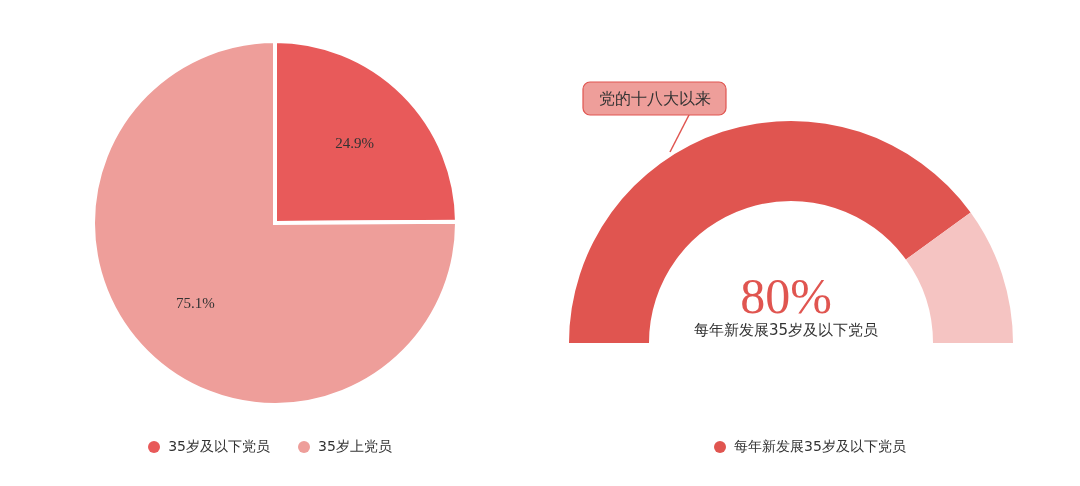  I want to click on text: 党的十八大以来, so click(654, 98).